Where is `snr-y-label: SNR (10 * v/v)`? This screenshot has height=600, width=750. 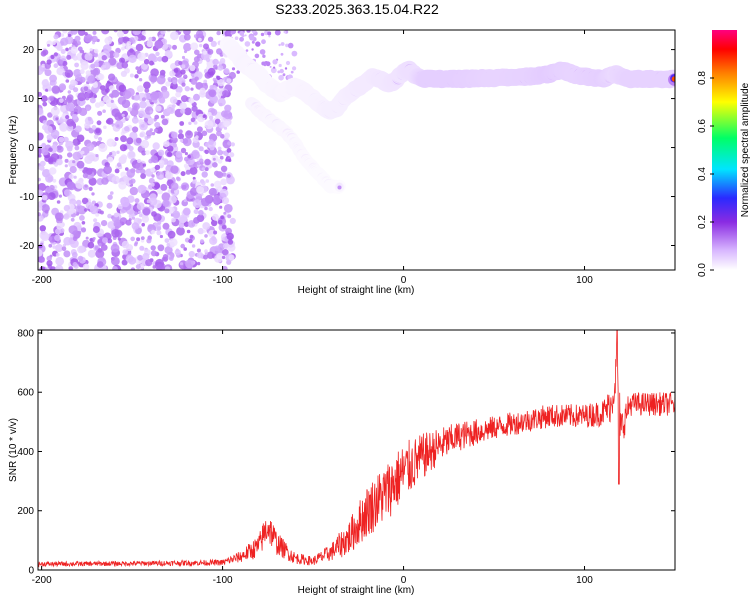 snr-y-label: SNR (10 * v/v) is located at coordinates (13, 450).